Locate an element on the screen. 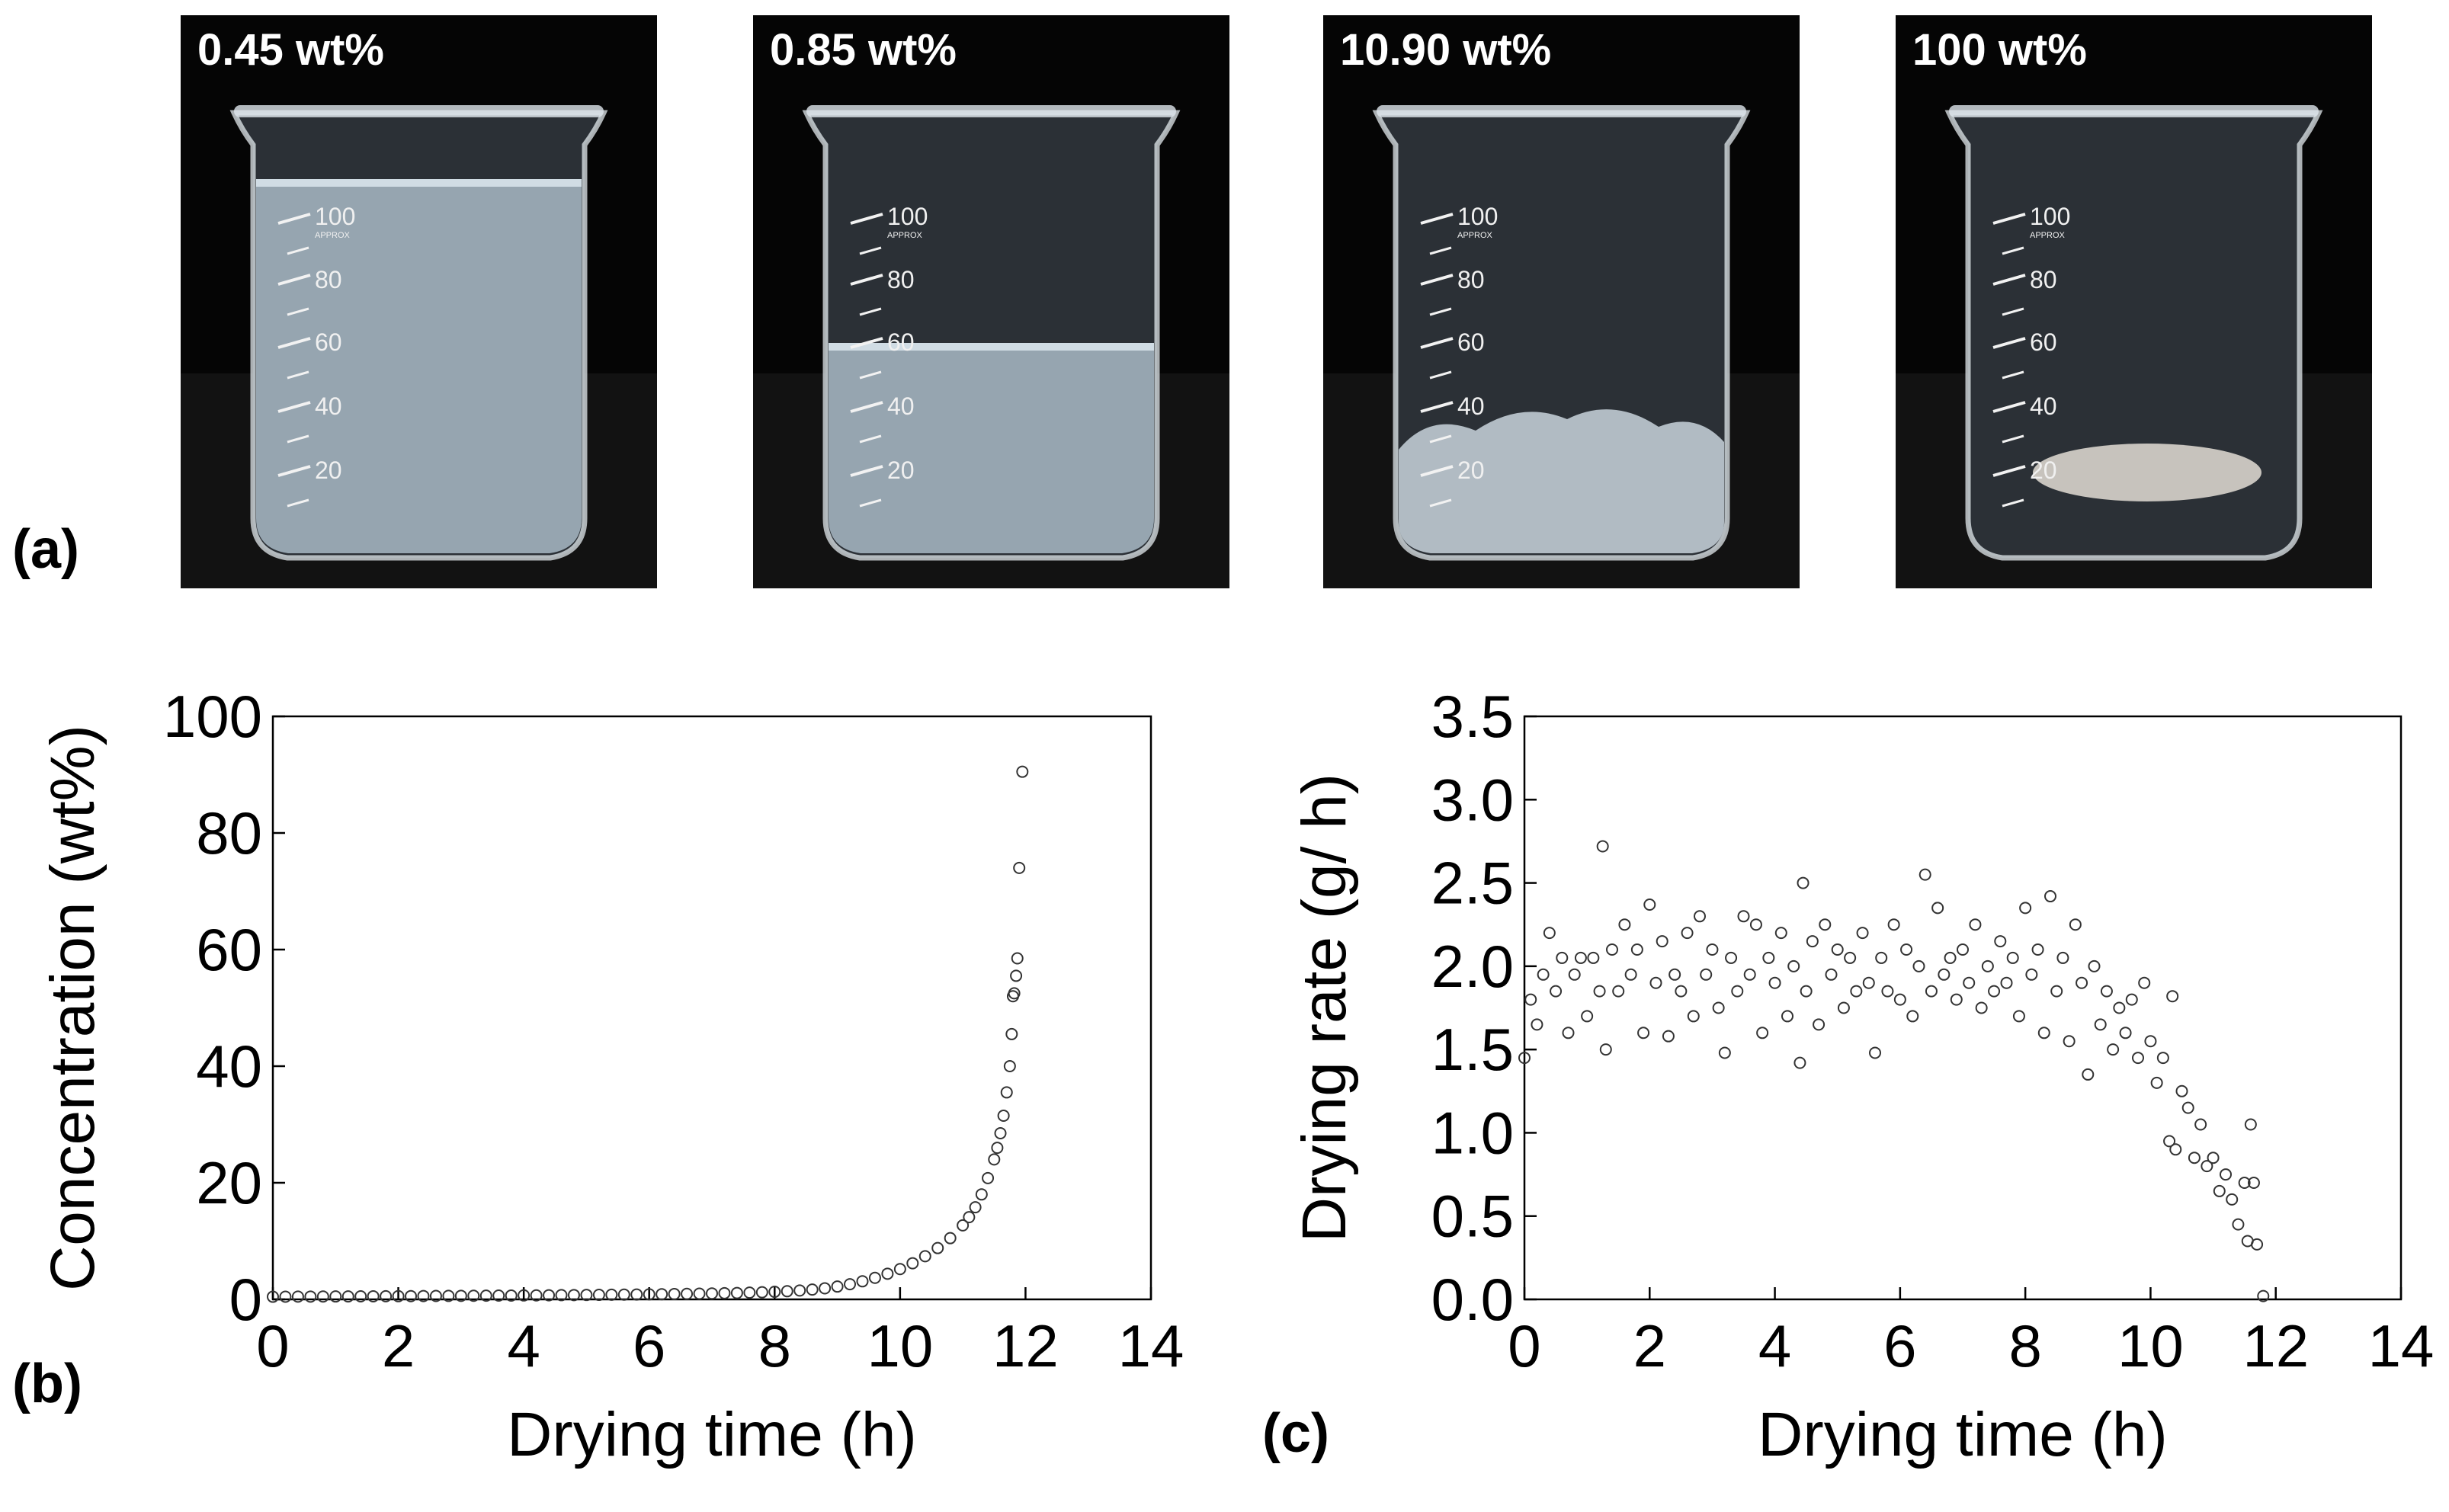  x-tick-label: 4 is located at coordinates (1774, 1345).